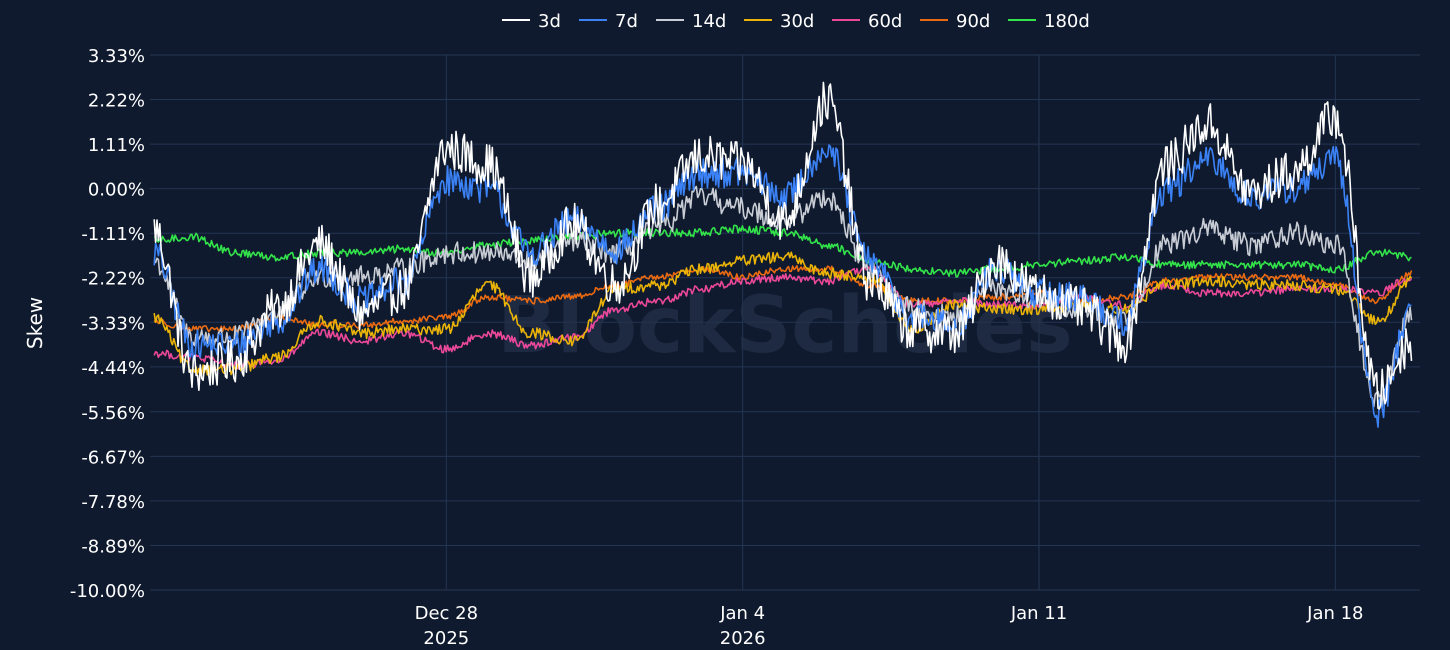 Image resolution: width=1450 pixels, height=650 pixels. I want to click on legend-label: 60d, so click(885, 21).